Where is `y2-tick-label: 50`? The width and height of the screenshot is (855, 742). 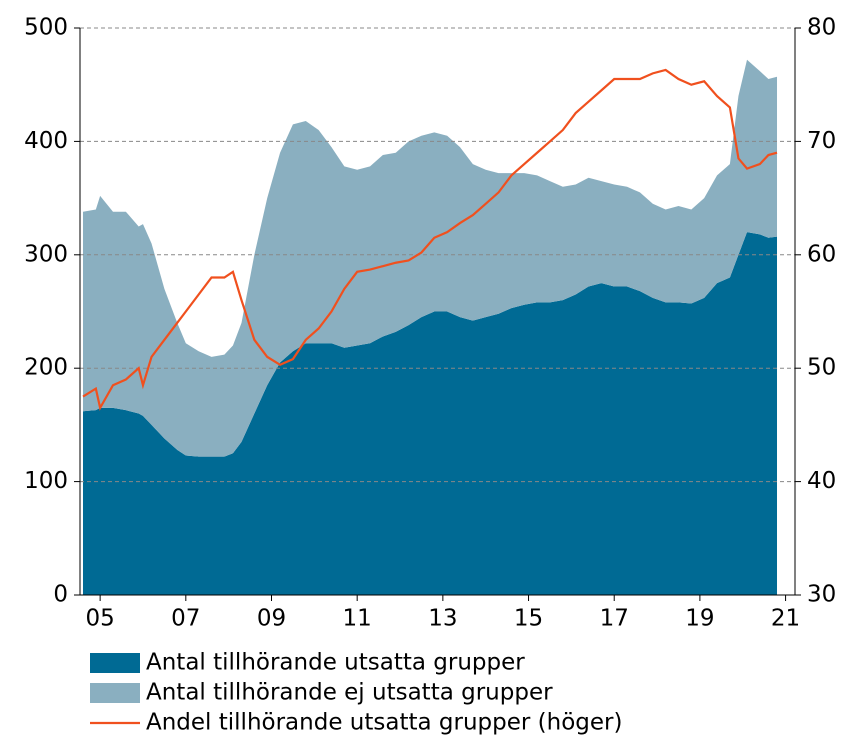 y2-tick-label: 50 is located at coordinates (821, 368).